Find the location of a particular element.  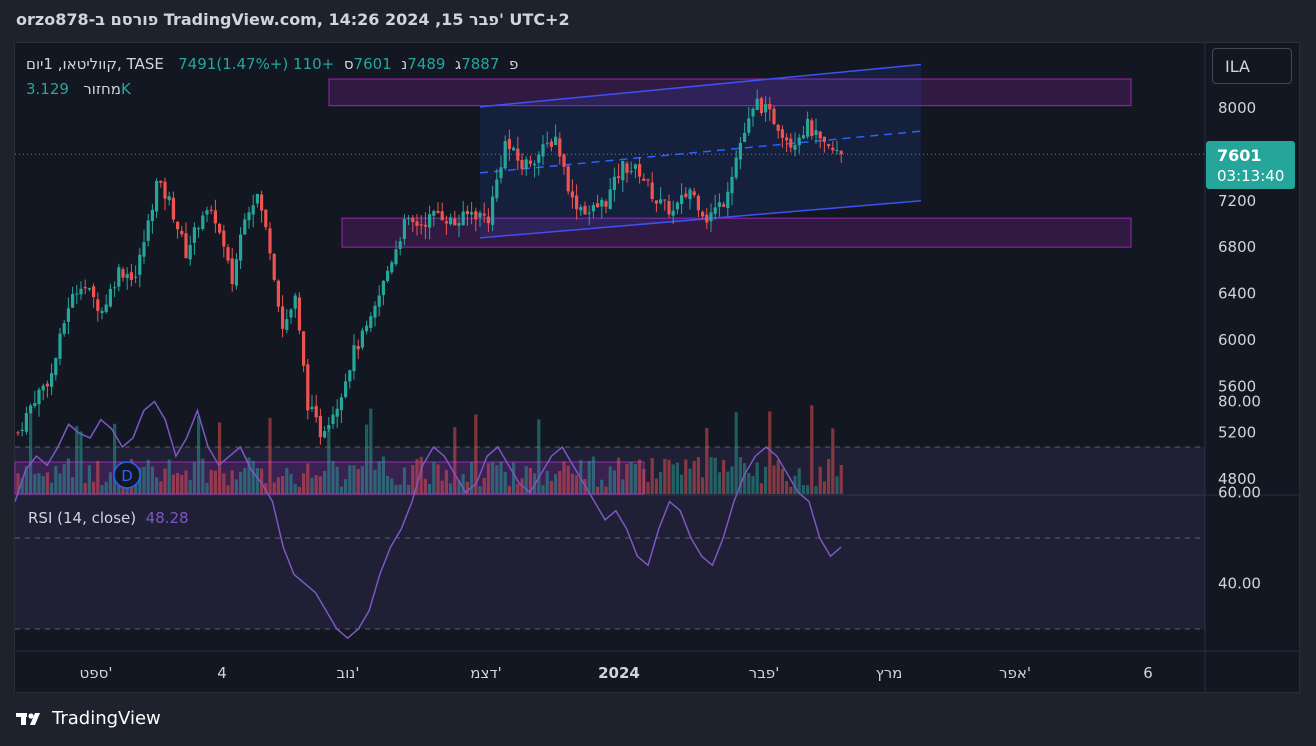

tradingview-logo: TradingView is located at coordinates (88, 718).